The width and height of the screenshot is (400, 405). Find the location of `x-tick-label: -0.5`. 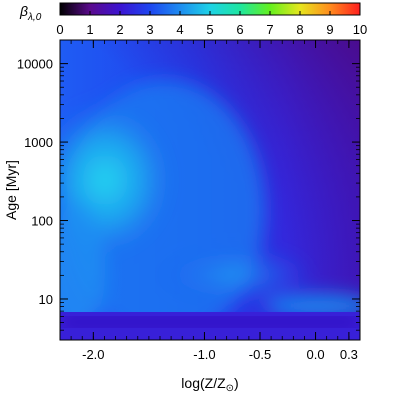

x-tick-label: -0.5 is located at coordinates (260, 354).